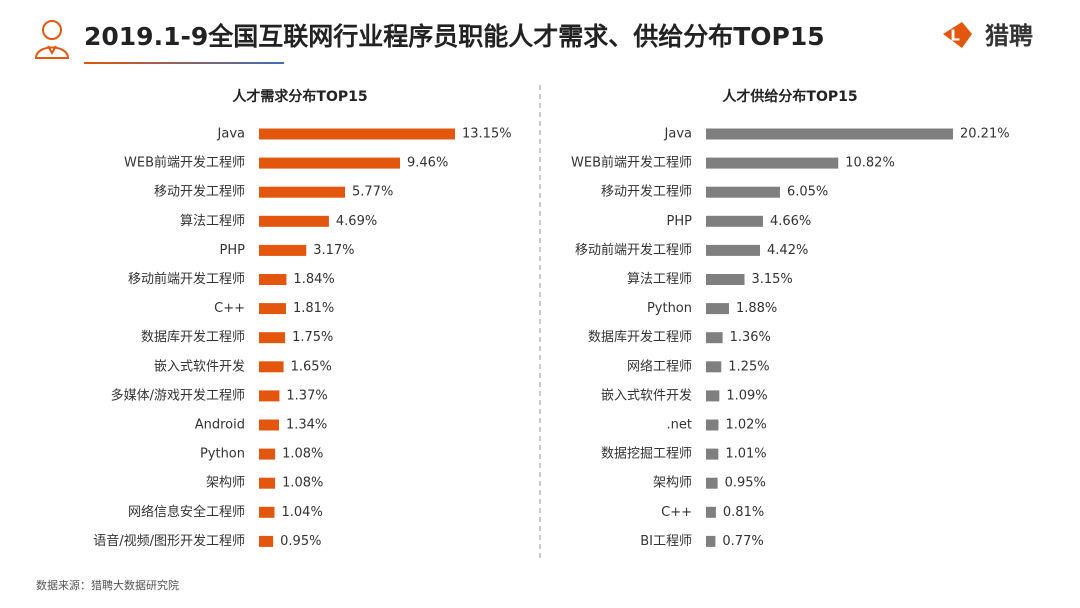 The height and width of the screenshot is (608, 1080). What do you see at coordinates (870, 163) in the screenshot?
I see `value-label: 10.82%` at bounding box center [870, 163].